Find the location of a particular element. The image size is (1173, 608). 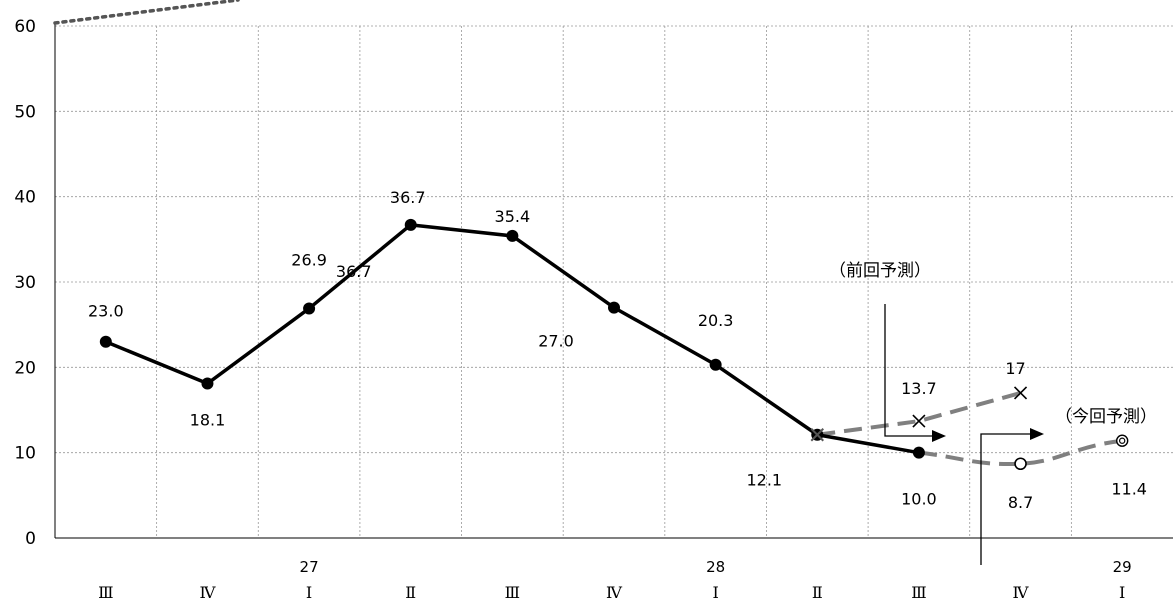

forecast-arrows is located at coordinates (964, 434).